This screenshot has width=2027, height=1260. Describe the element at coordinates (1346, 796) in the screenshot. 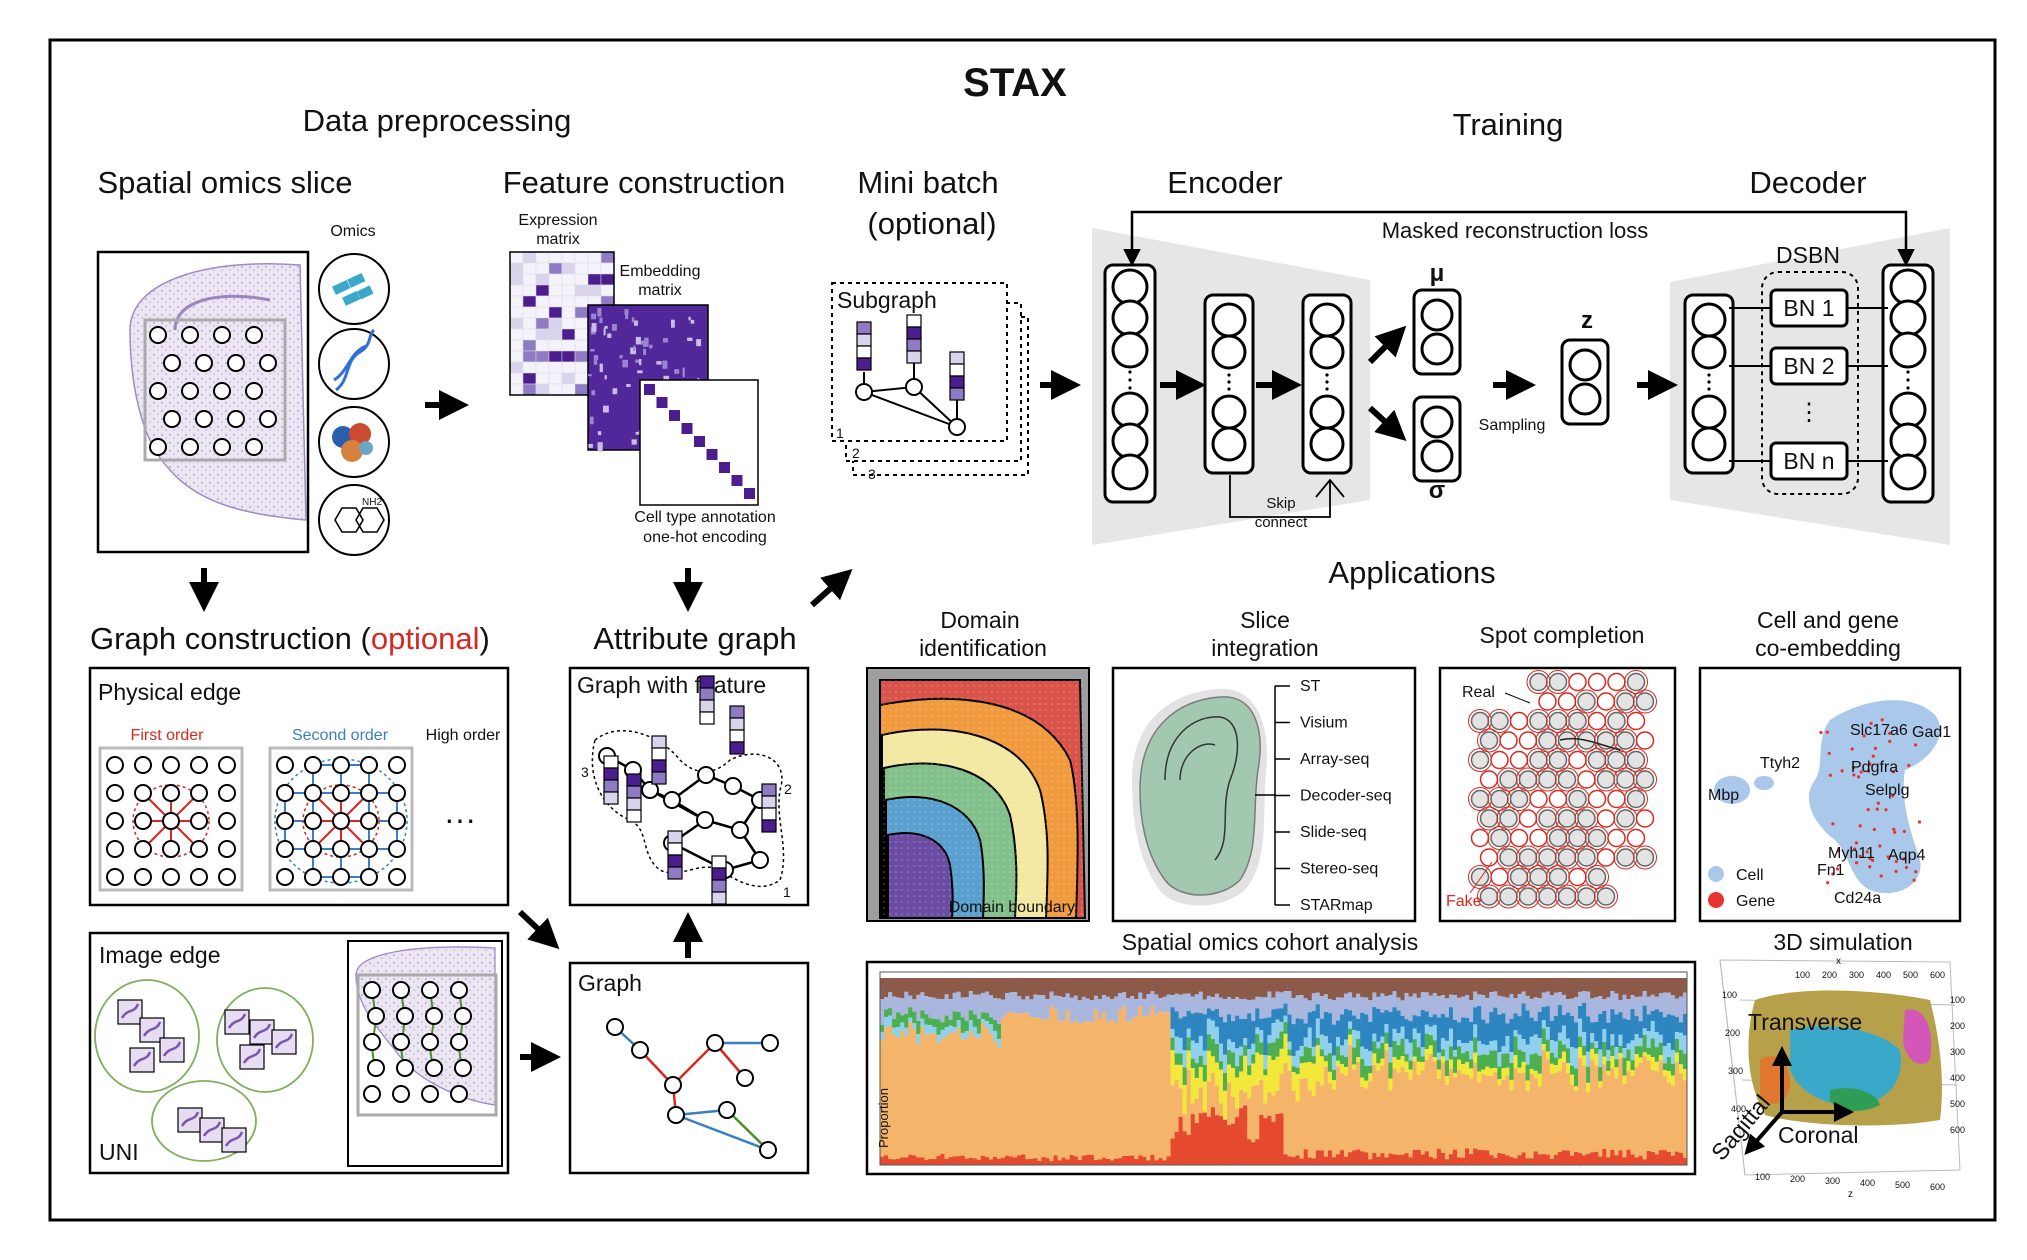

I see `tech-label: Decoder-seq` at that location.